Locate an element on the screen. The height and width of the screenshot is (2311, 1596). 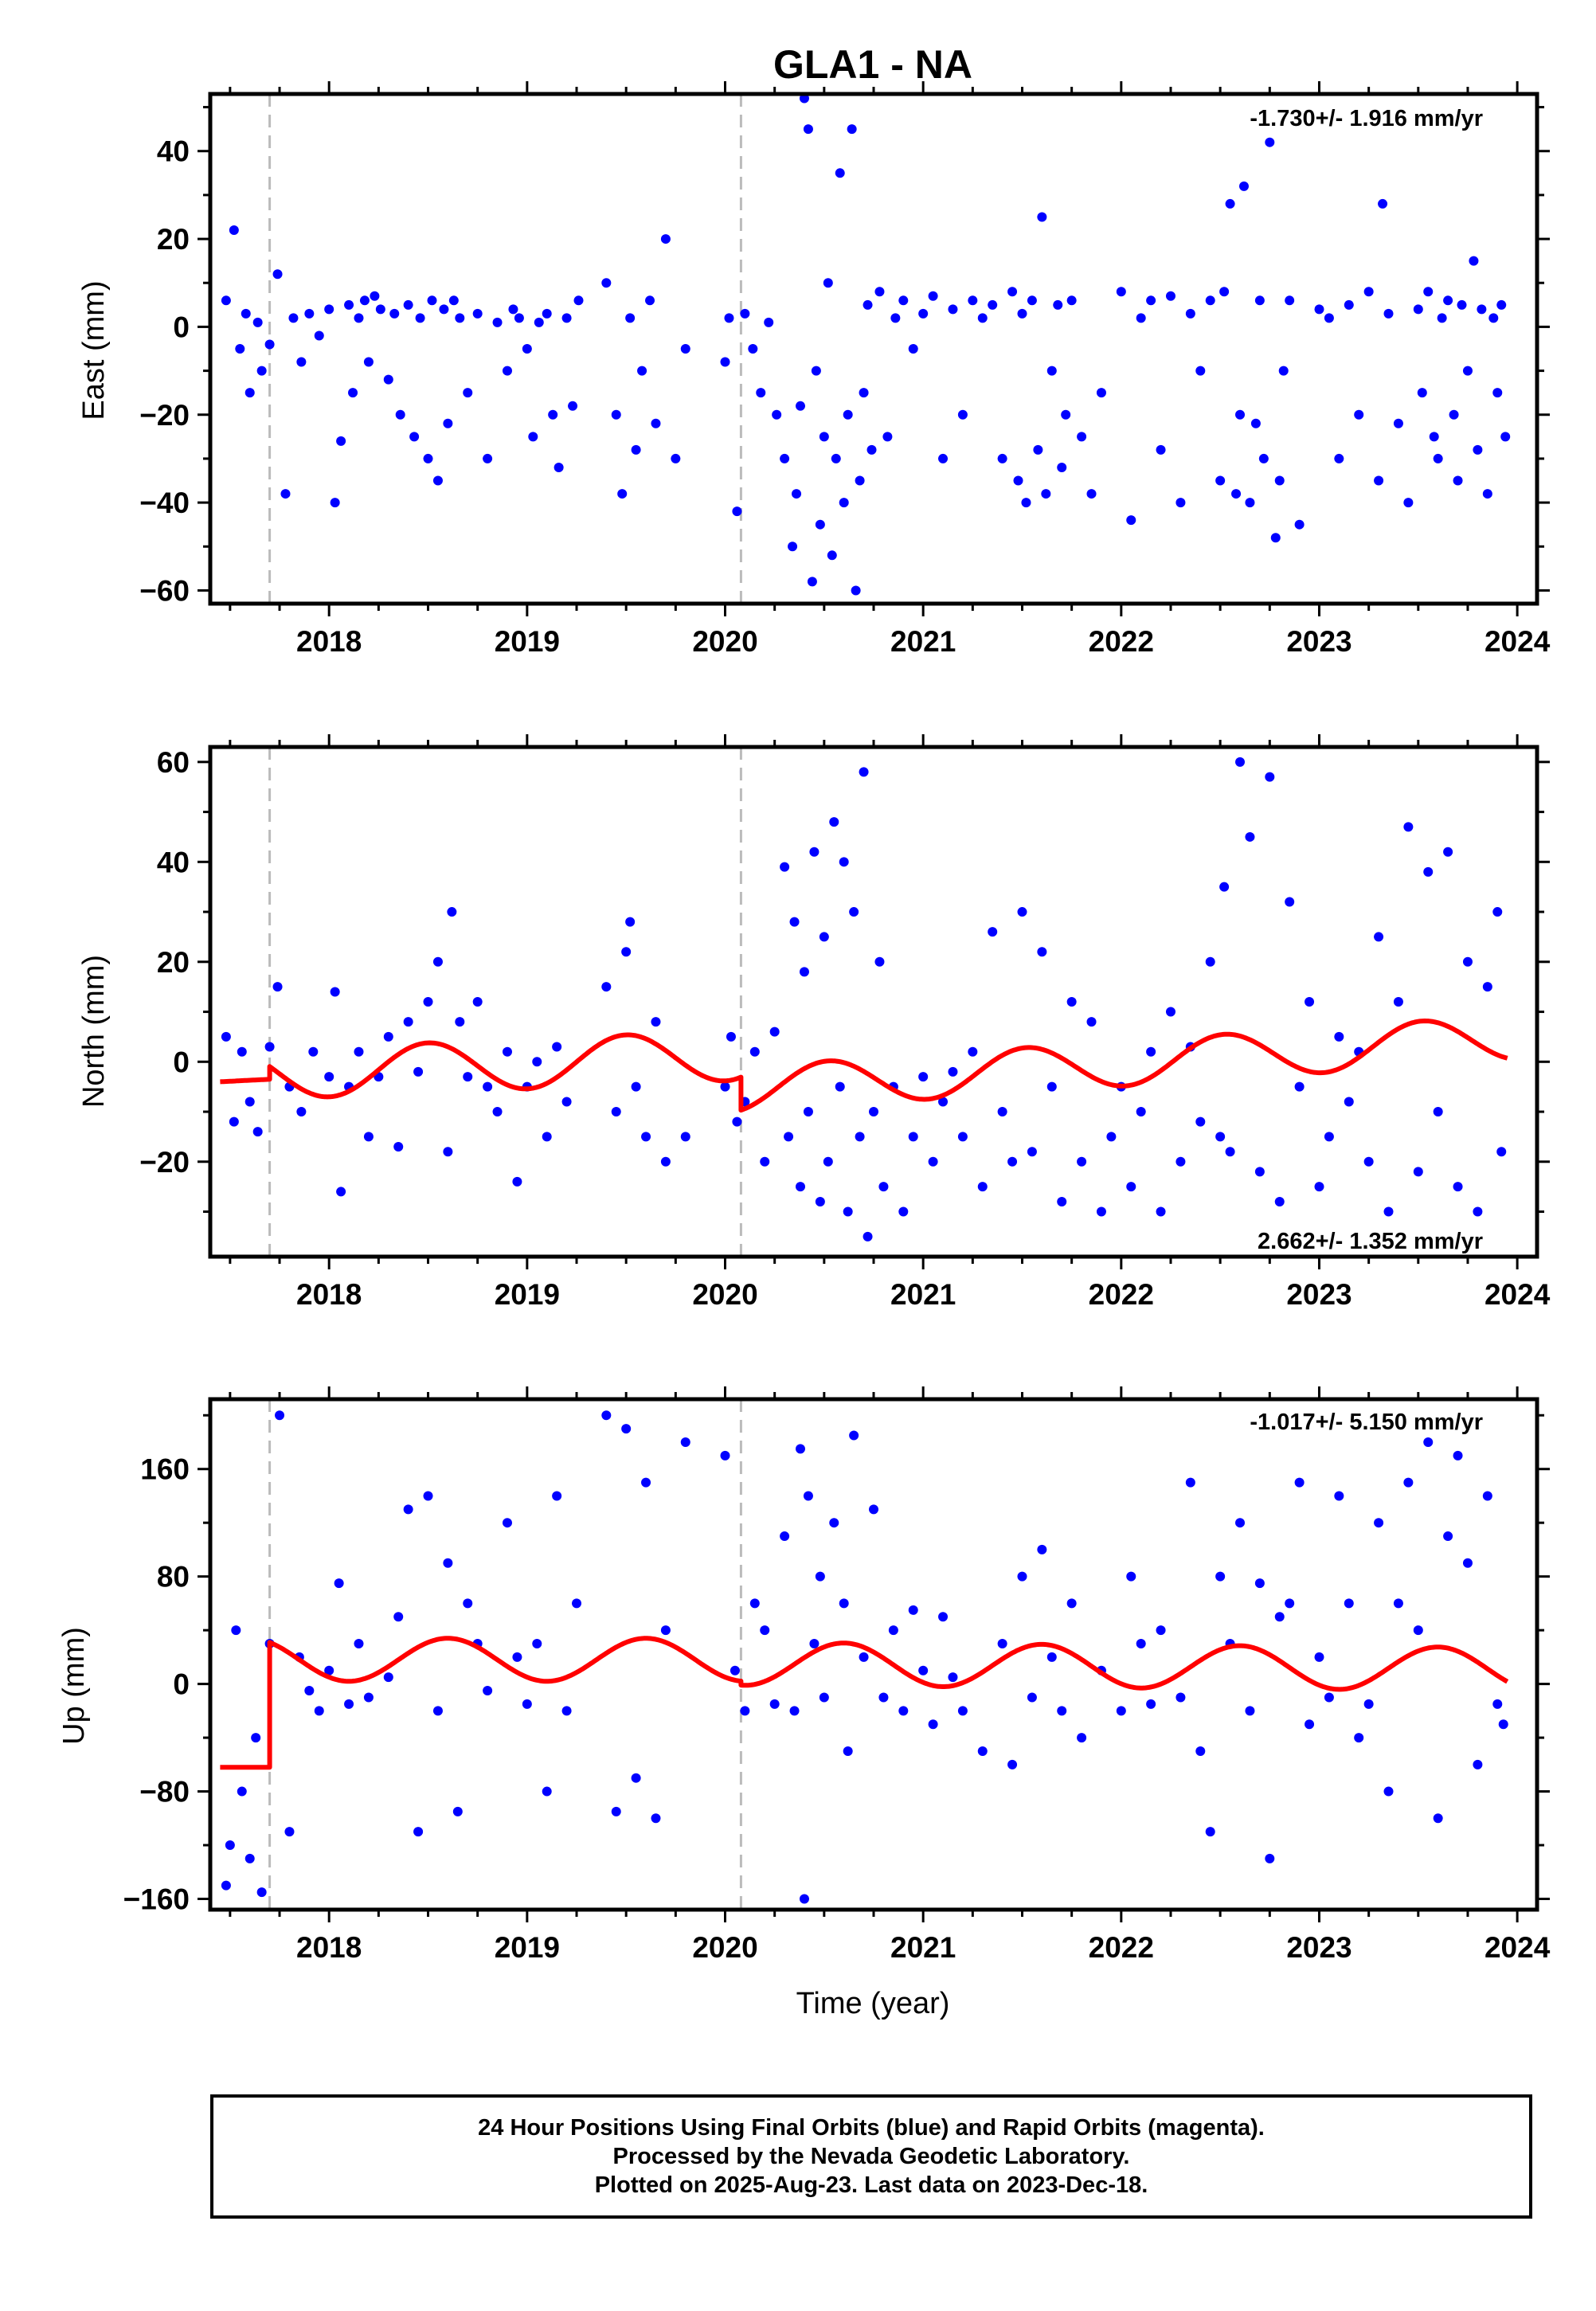
up-x-tick-label: 2023 is located at coordinates (1319, 1948).